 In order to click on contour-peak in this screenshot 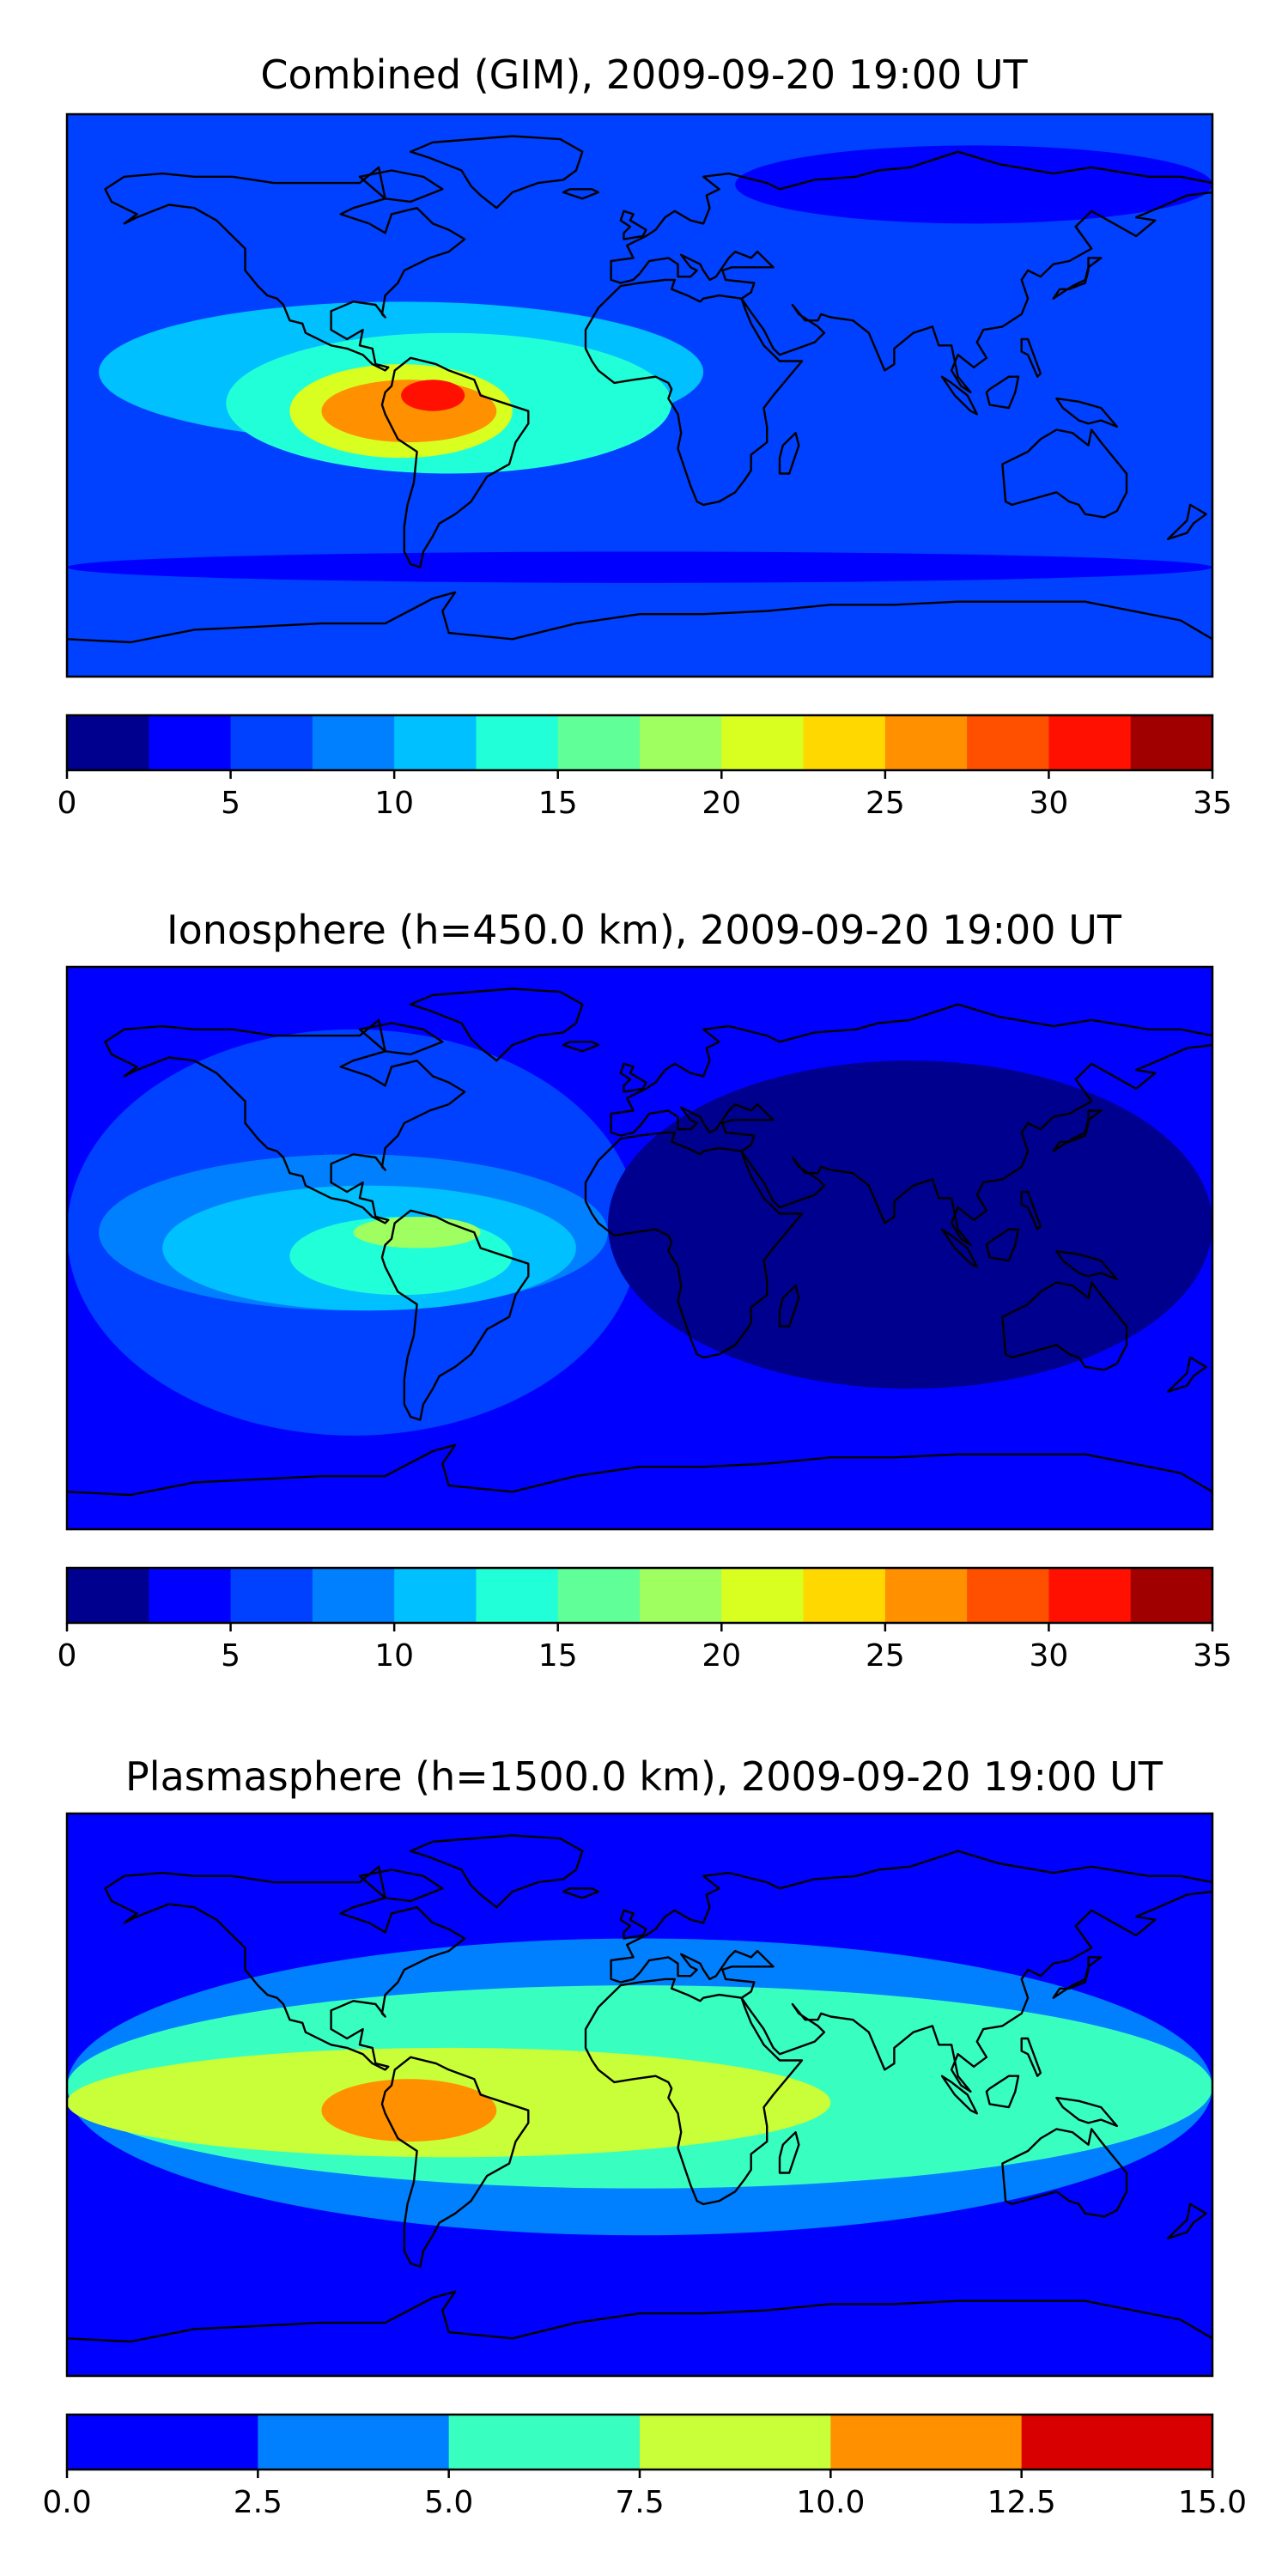, I will do `click(417, 1233)`.